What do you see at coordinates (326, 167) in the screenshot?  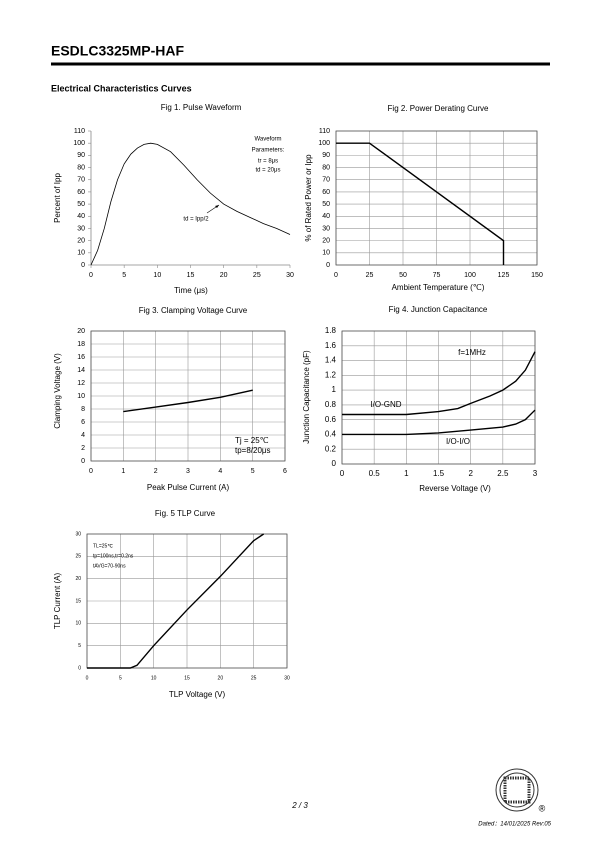 I see `y-tick-label: 80` at bounding box center [326, 167].